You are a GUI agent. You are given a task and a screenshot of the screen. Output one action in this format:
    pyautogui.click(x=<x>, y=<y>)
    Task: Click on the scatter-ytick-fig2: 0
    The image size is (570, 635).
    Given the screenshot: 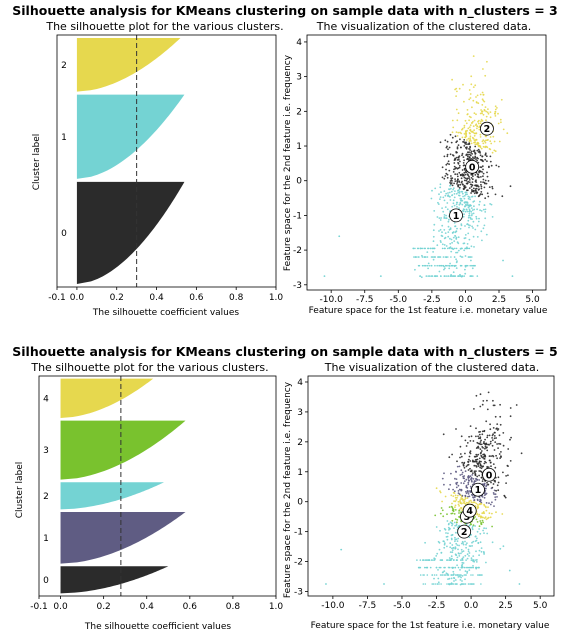 What is the action you would take?
    pyautogui.click(x=300, y=503)
    